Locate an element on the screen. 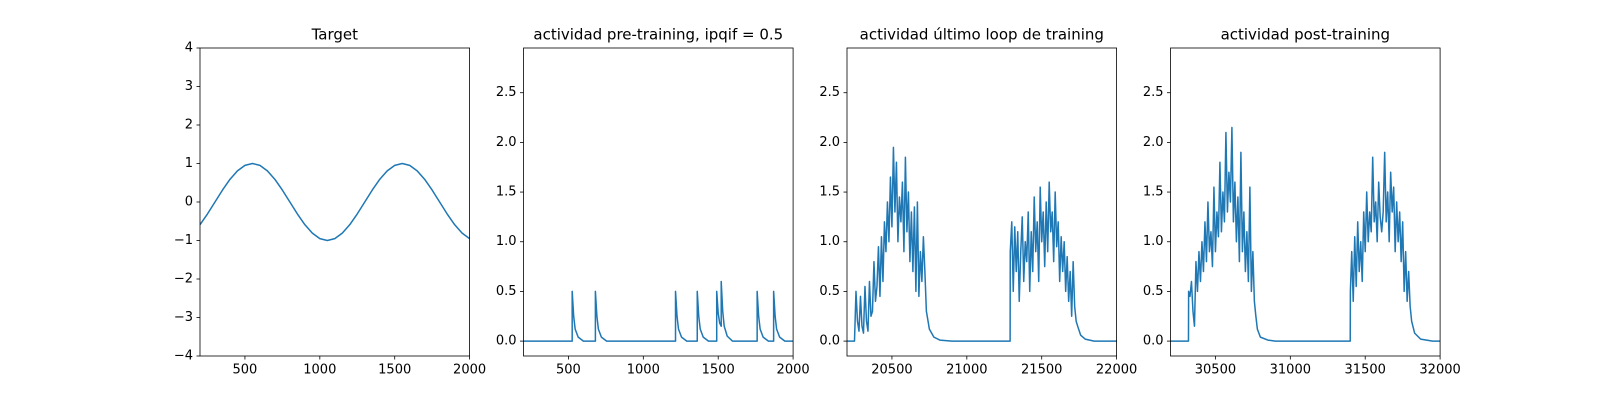  x-tick-label: 32000 is located at coordinates (1439, 370).